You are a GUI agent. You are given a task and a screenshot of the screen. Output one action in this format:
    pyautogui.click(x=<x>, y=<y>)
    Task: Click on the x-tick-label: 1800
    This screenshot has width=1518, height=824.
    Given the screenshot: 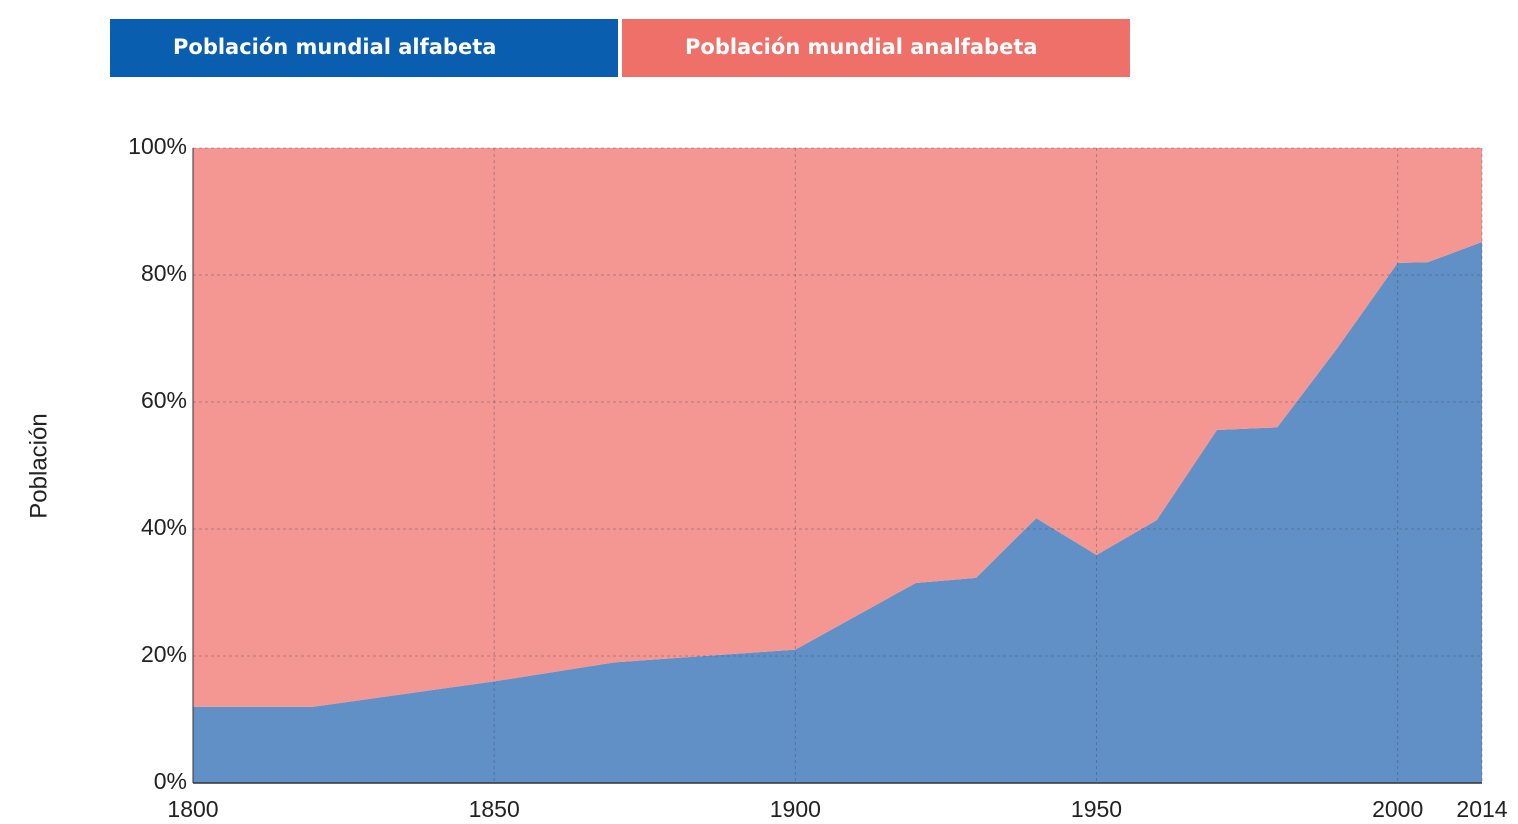 What is the action you would take?
    pyautogui.click(x=192, y=809)
    